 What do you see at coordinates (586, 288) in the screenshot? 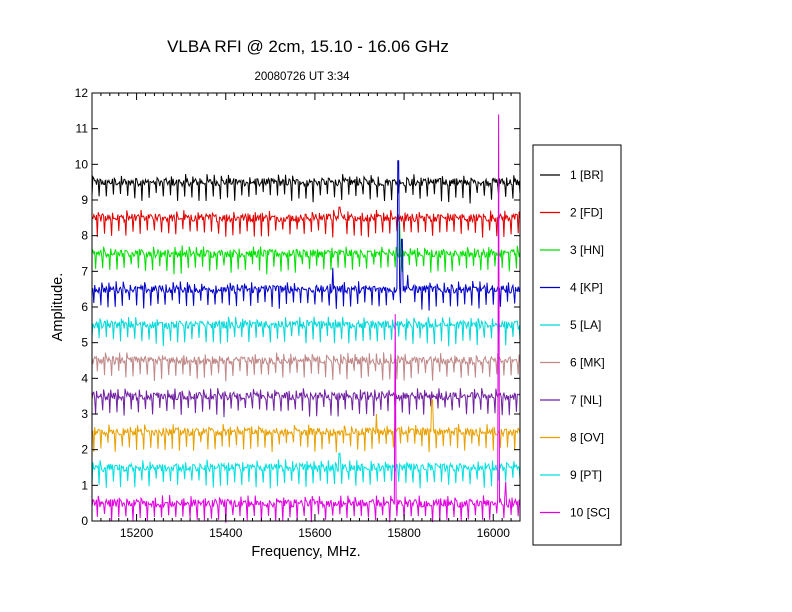
I see `legend-label: 4 [KP]` at bounding box center [586, 288].